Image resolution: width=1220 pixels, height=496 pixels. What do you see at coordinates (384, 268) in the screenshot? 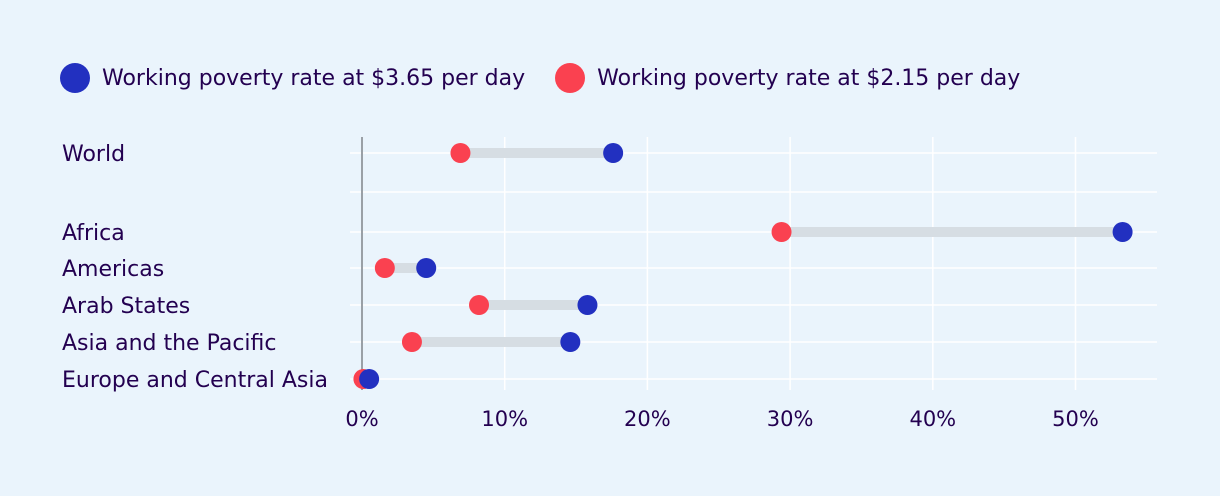
I see `dot-215-americas` at bounding box center [384, 268].